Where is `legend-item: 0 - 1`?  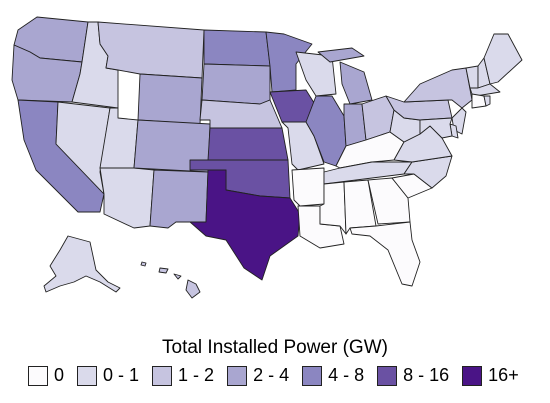
legend-item: 0 - 1 is located at coordinates (108, 375).